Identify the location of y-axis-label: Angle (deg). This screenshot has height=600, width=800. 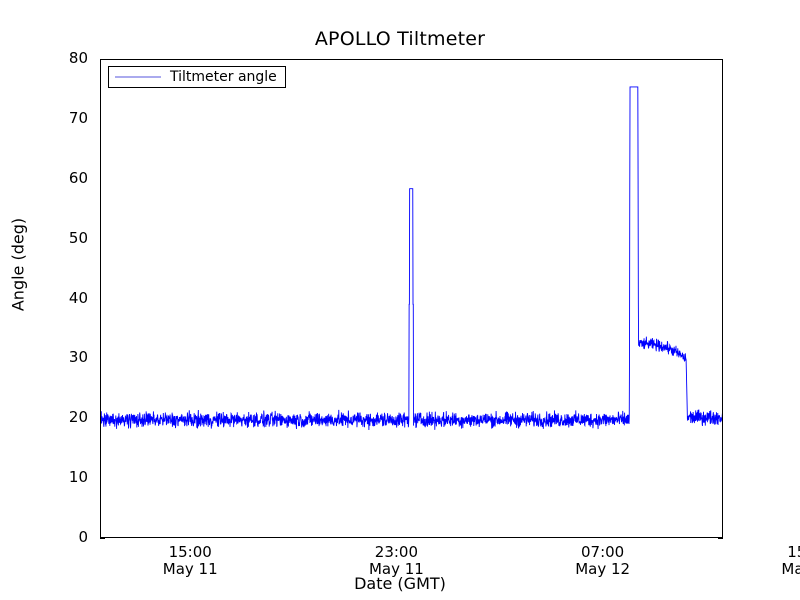
(18, 264).